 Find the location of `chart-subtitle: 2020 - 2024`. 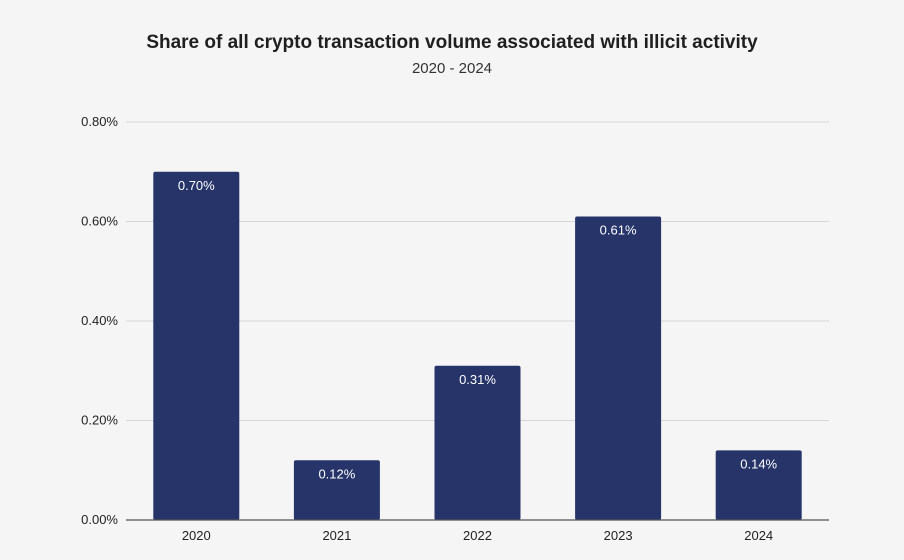

chart-subtitle: 2020 - 2024 is located at coordinates (452, 68).